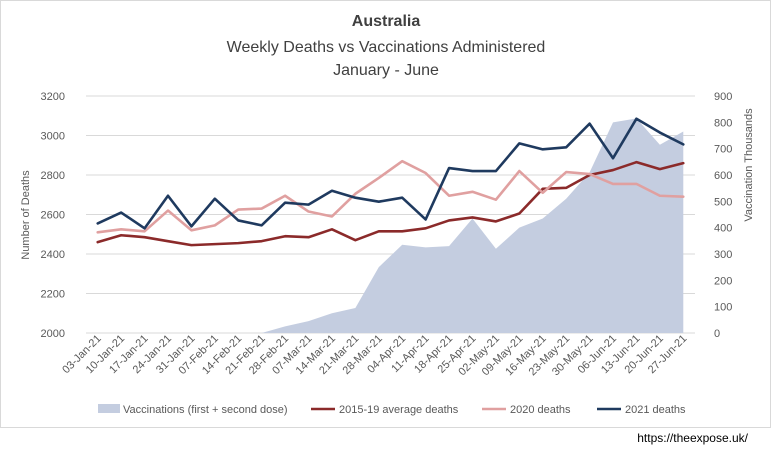 The width and height of the screenshot is (772, 454). Describe the element at coordinates (540, 410) in the screenshot. I see `legend-label: 2020 deaths` at that location.